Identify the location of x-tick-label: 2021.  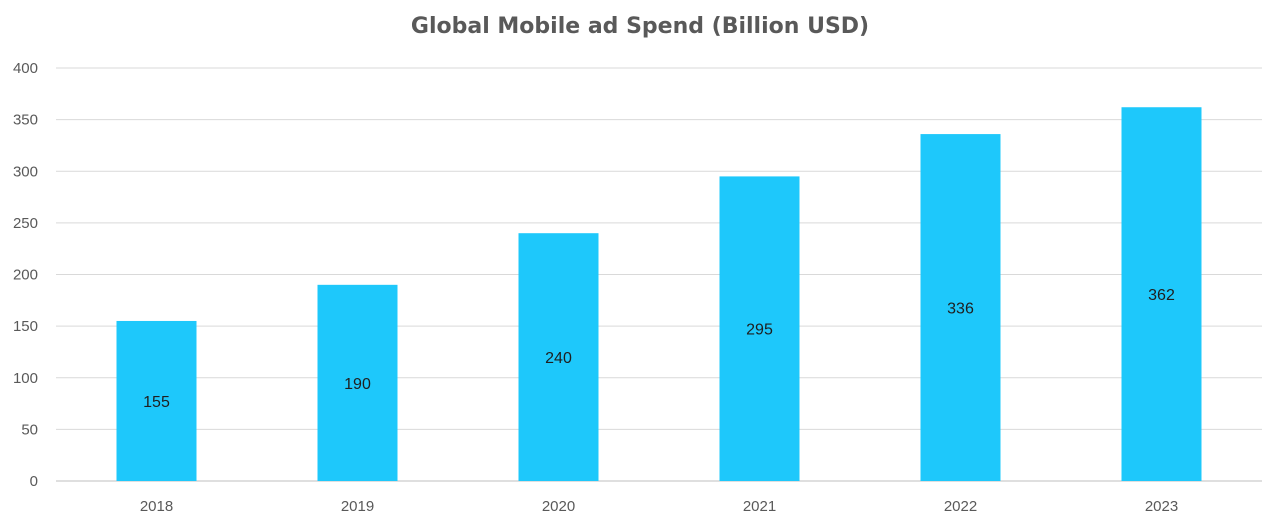
(759, 506).